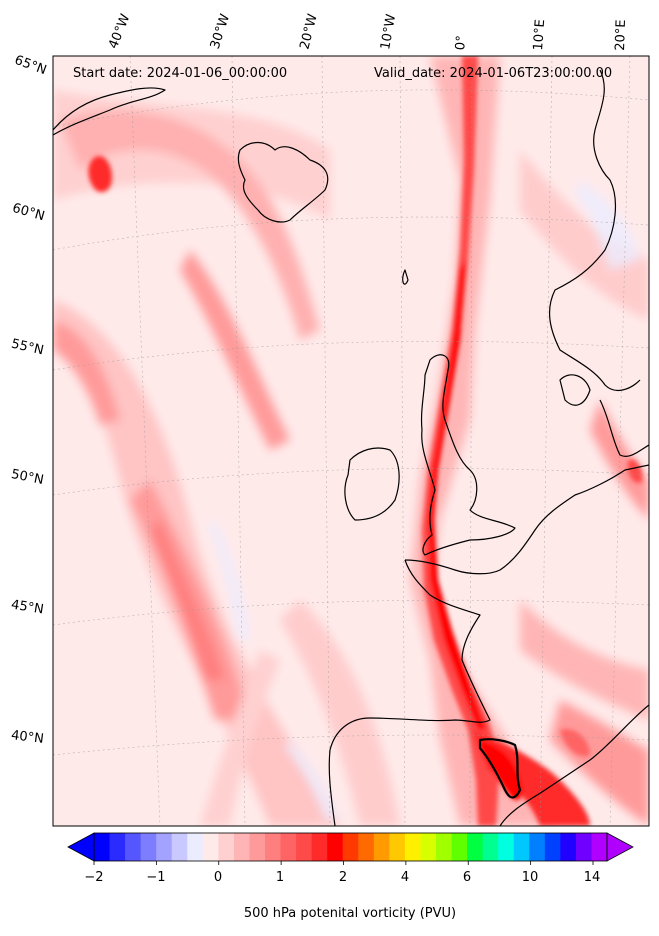 This screenshot has width=659, height=936. I want to click on lon-label-10e: 10°E, so click(540, 34).